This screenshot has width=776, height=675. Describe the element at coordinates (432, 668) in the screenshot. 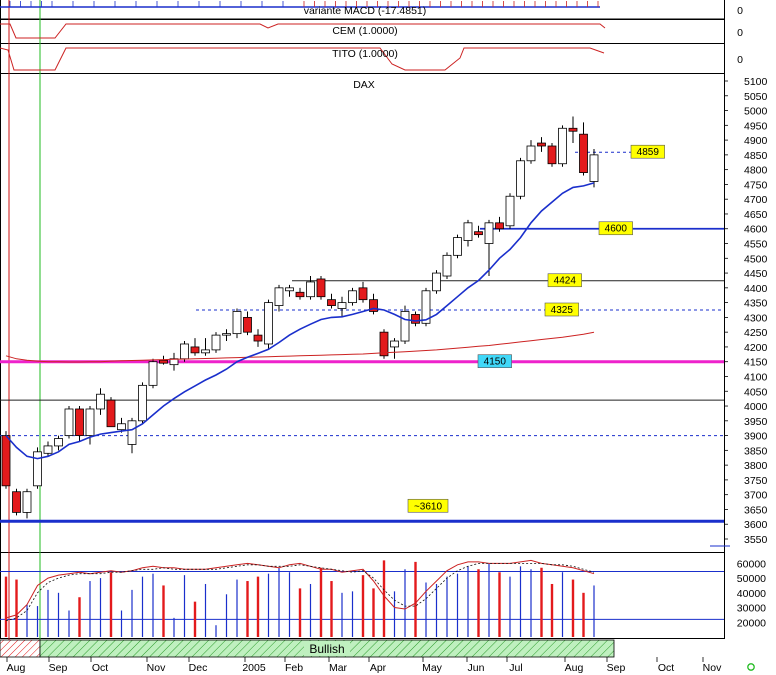

I see `month-label: May` at that location.